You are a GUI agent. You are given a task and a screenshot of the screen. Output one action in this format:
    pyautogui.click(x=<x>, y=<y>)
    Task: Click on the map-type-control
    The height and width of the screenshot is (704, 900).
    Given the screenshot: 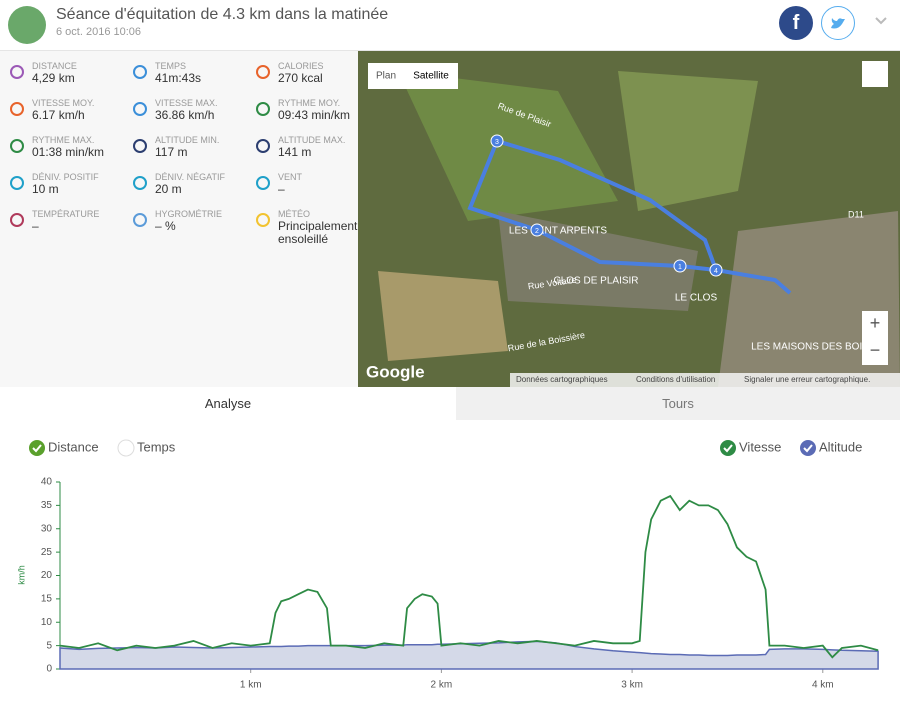 What is the action you would take?
    pyautogui.click(x=413, y=76)
    